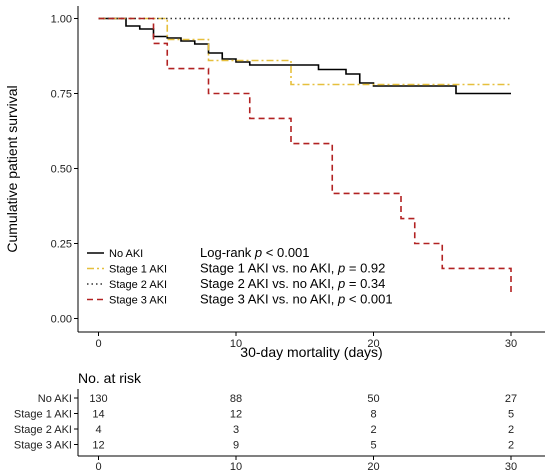 The width and height of the screenshot is (550, 473). Describe the element at coordinates (511, 399) in the screenshot. I see `risk-count-no-aki: 27` at that location.